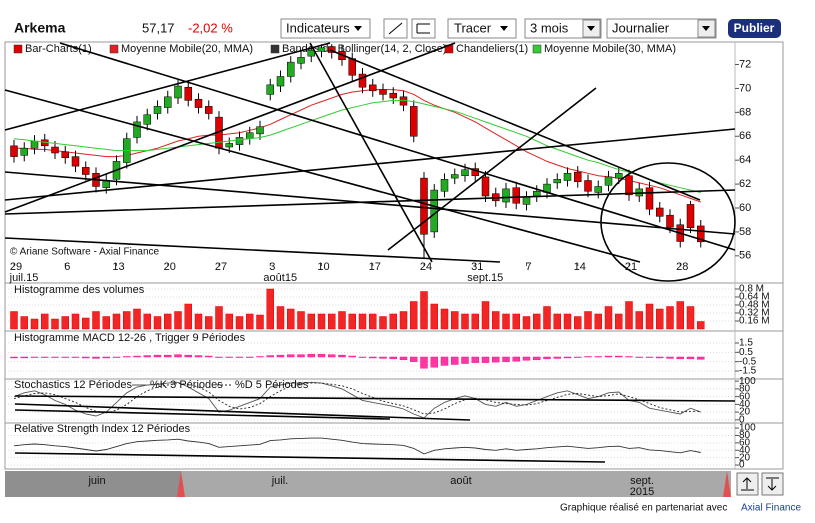  What do you see at coordinates (58, 49) in the screenshot?
I see `legend-label: Bar-Charts(1)` at bounding box center [58, 49].